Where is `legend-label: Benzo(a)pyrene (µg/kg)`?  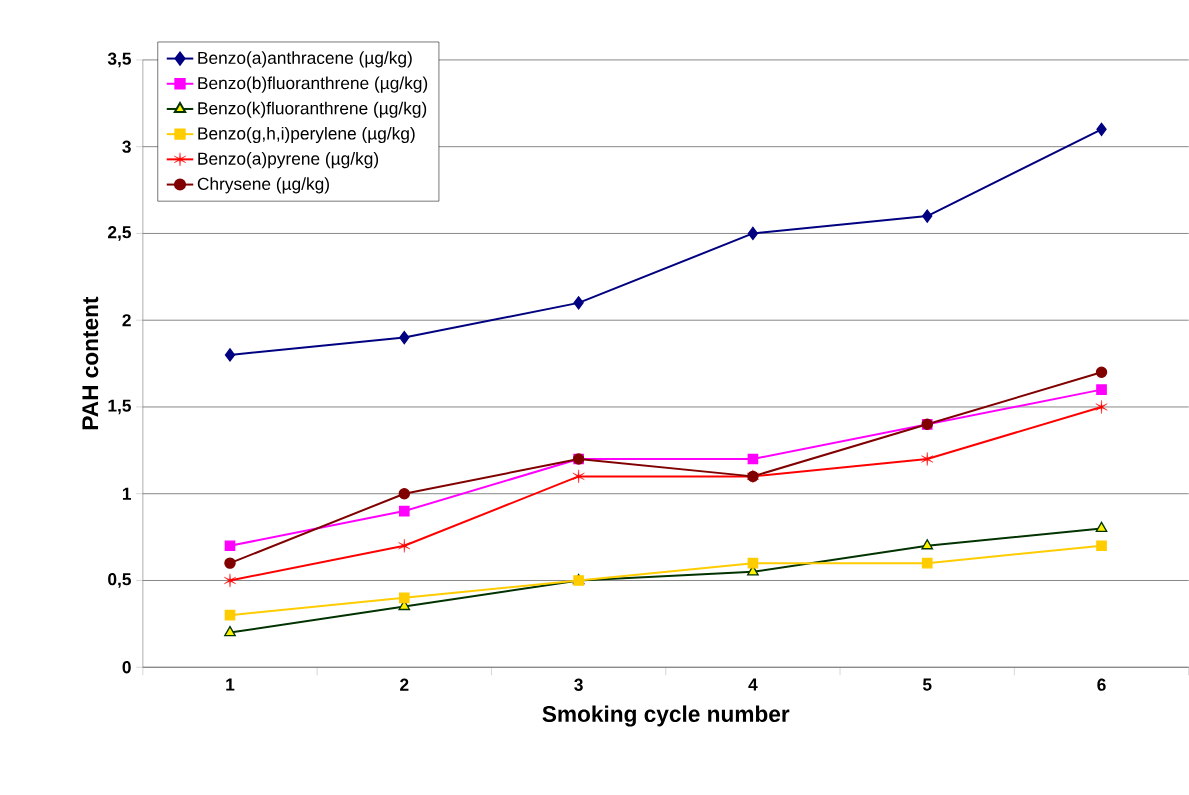
legend-label: Benzo(a)pyrene (µg/kg) is located at coordinates (288, 160).